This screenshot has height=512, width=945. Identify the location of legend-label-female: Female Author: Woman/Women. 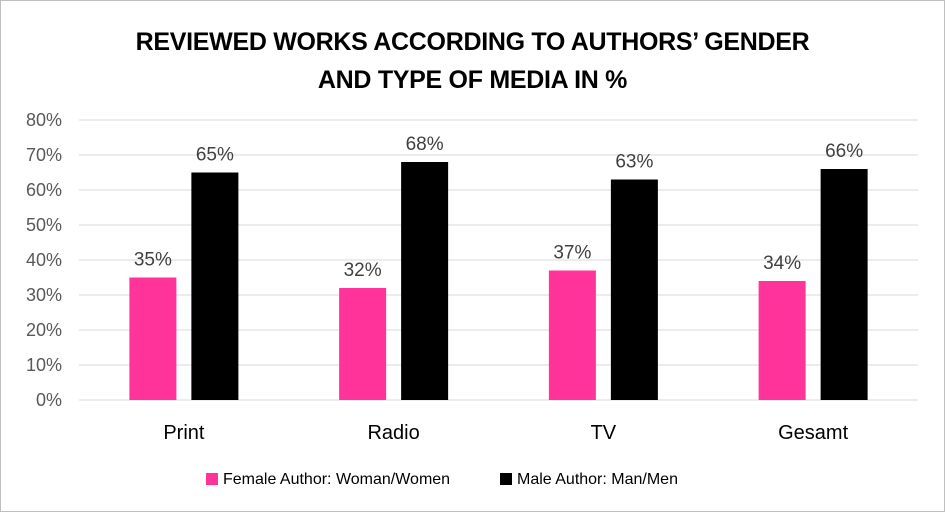
(336, 479).